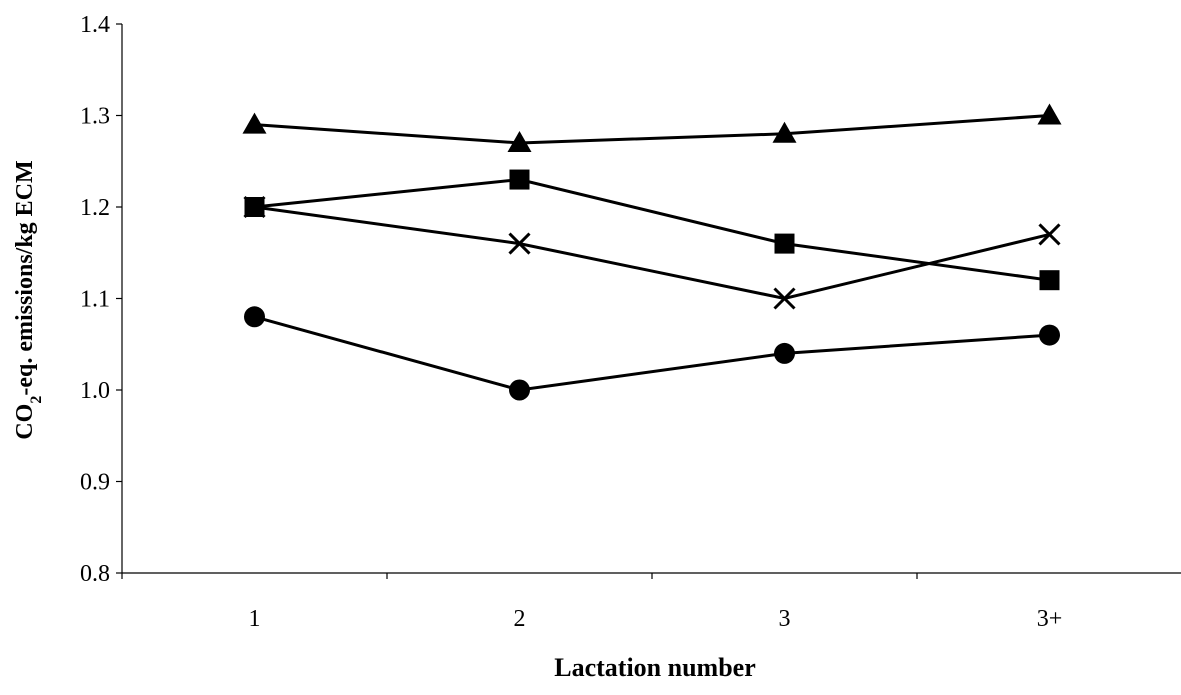  What do you see at coordinates (95, 391) in the screenshot?
I see `y-tick-label: 1.0` at bounding box center [95, 391].